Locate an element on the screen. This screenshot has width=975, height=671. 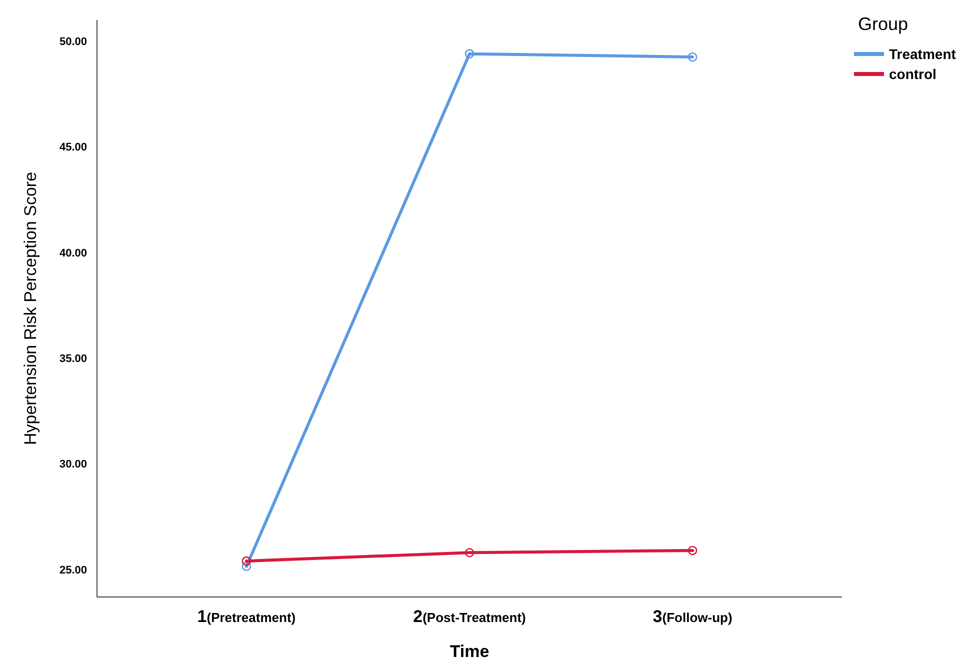
y-tick-label: 45.00 is located at coordinates (73, 148).